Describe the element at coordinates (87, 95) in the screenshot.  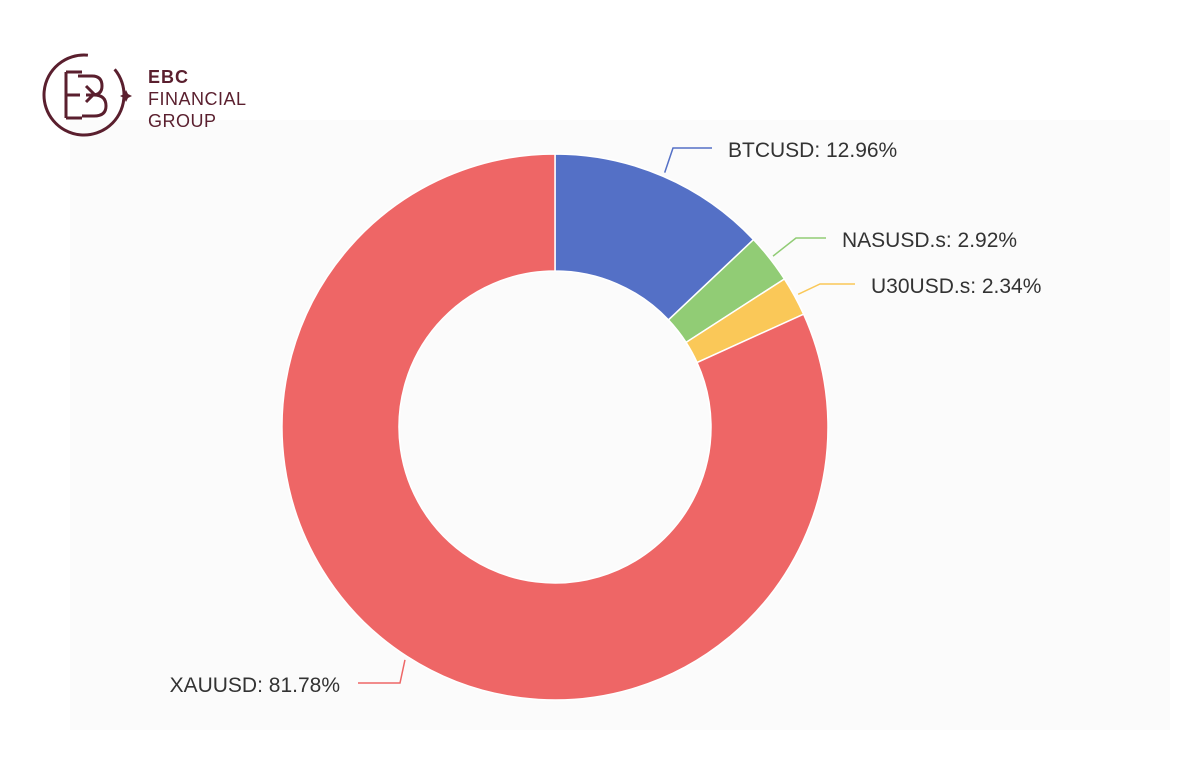
I see `ebc-logo-icon` at that location.